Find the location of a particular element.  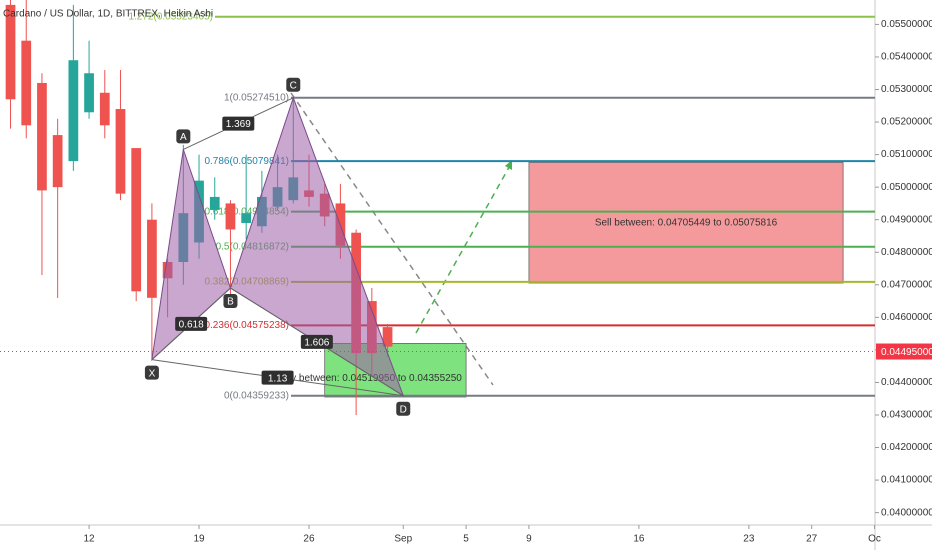

last-price-badge is located at coordinates (904, 351).